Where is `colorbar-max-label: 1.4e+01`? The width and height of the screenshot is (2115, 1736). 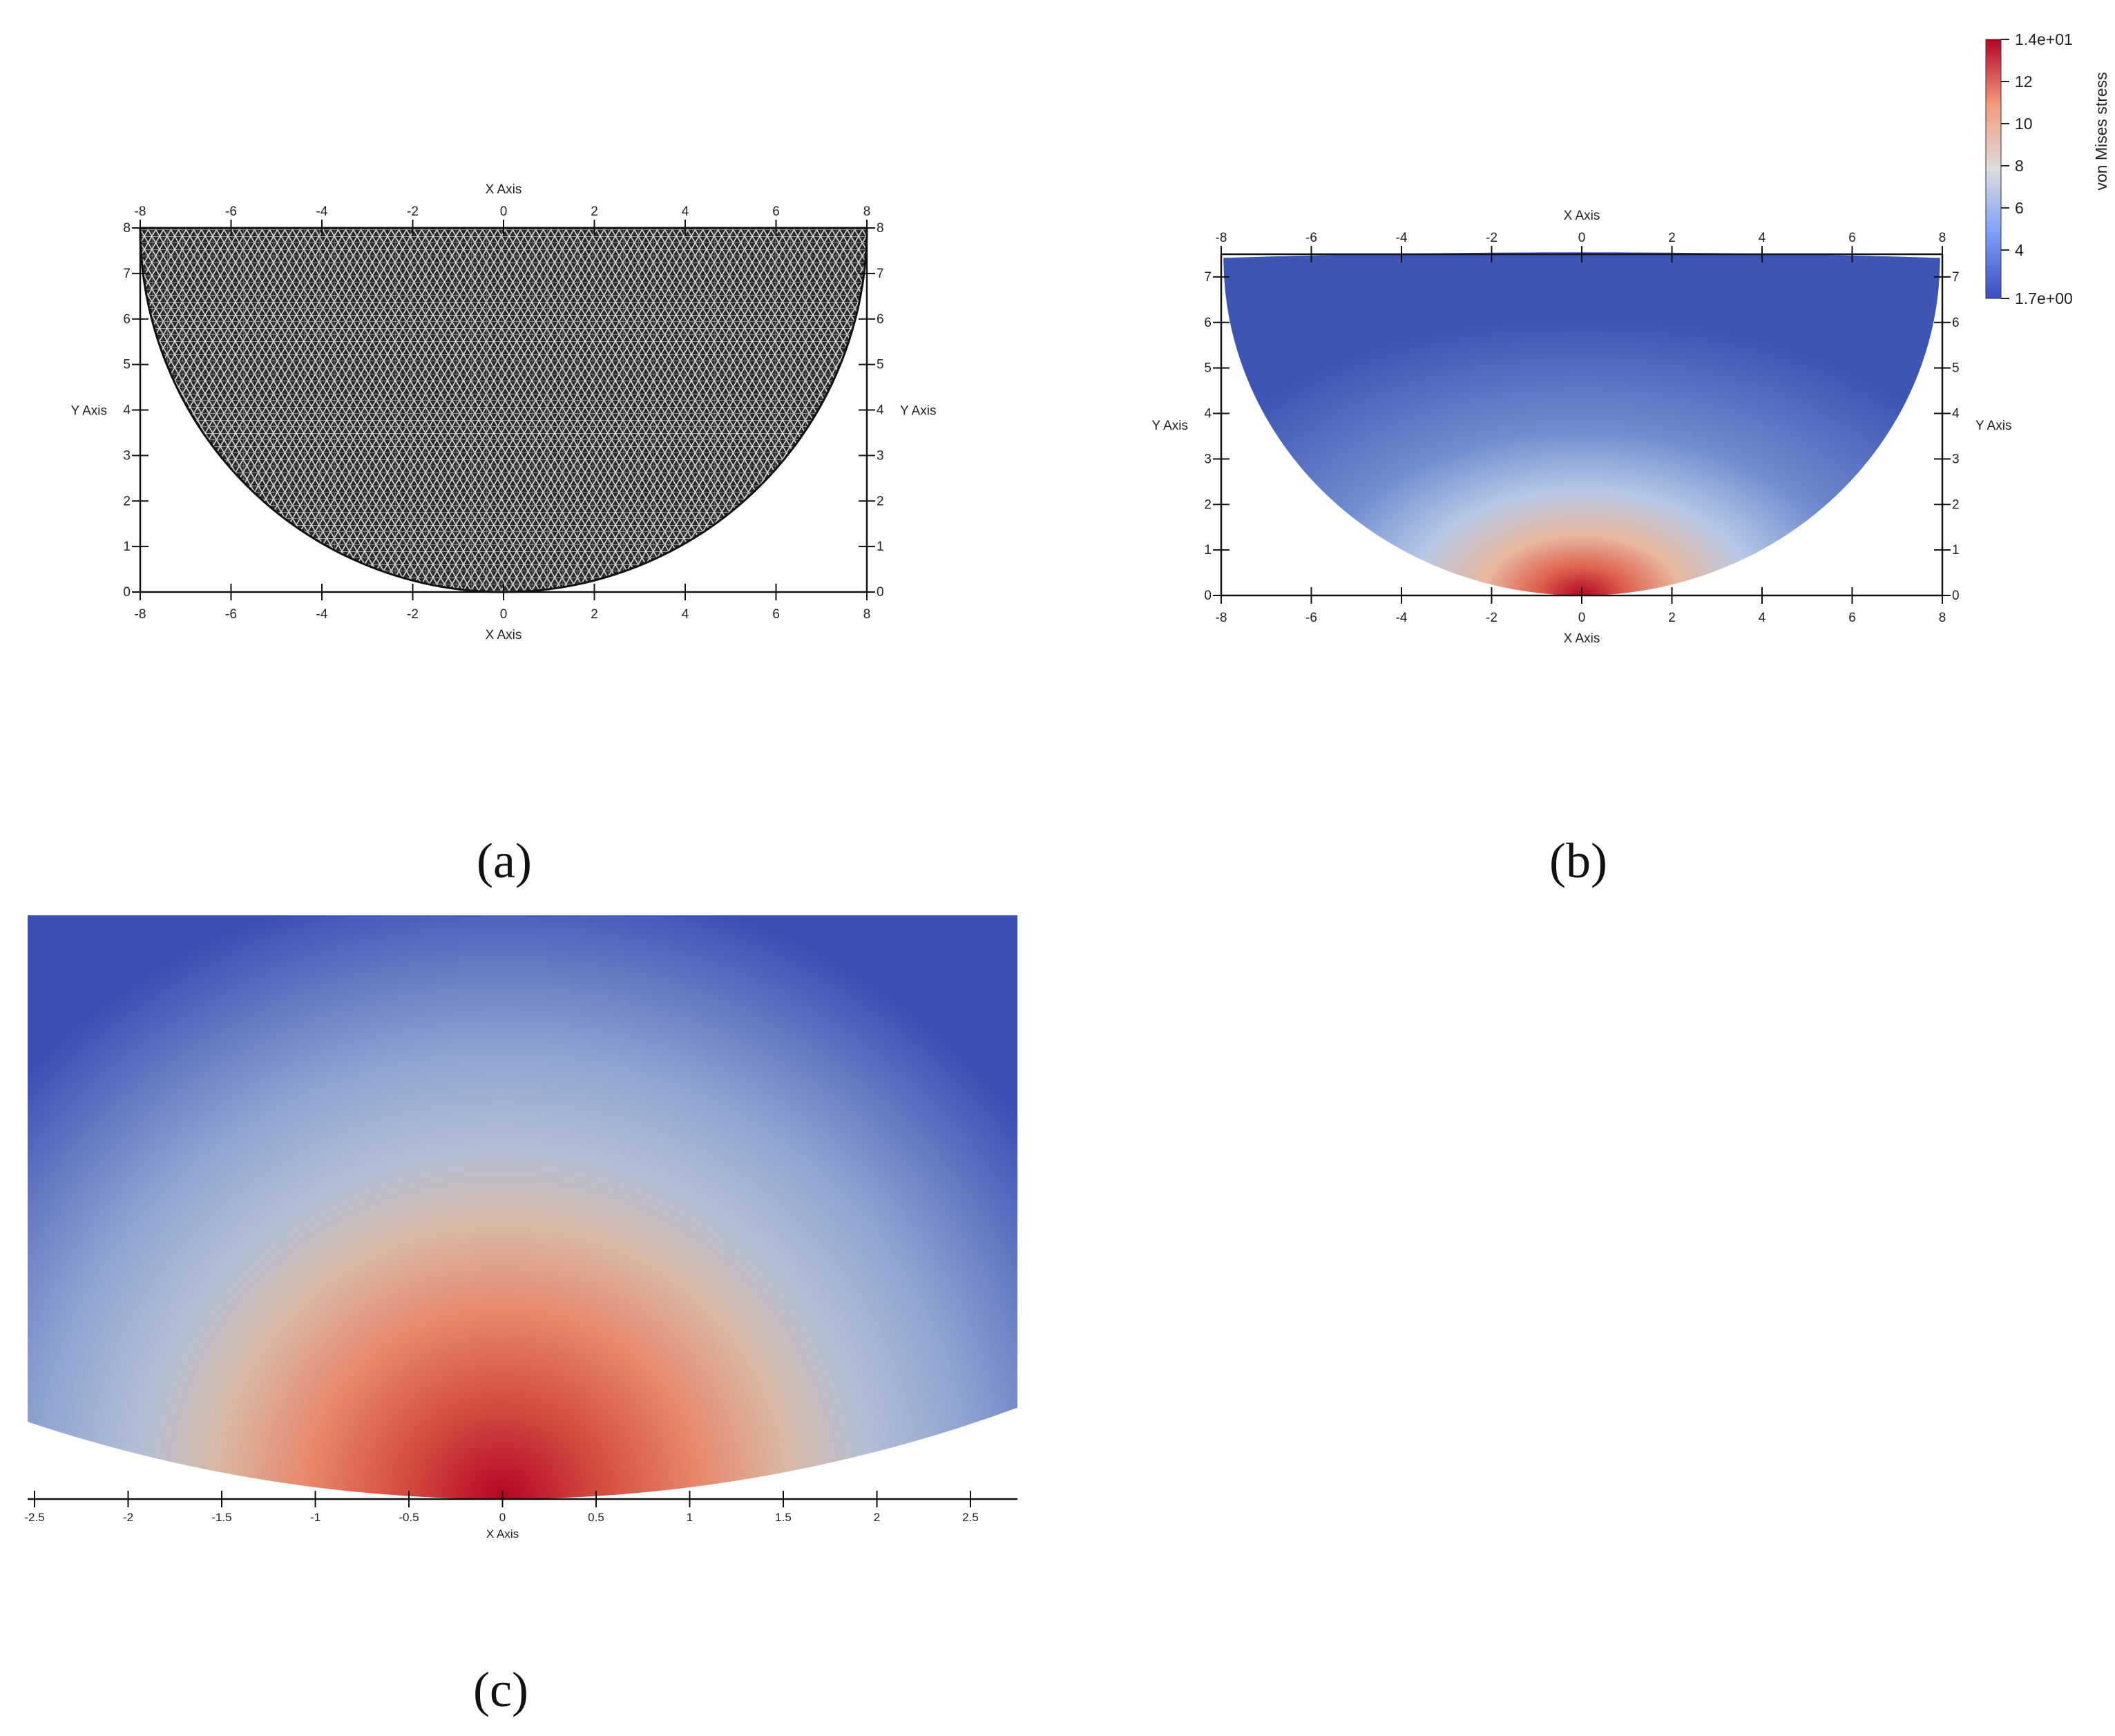
colorbar-max-label: 1.4e+01 is located at coordinates (2044, 39).